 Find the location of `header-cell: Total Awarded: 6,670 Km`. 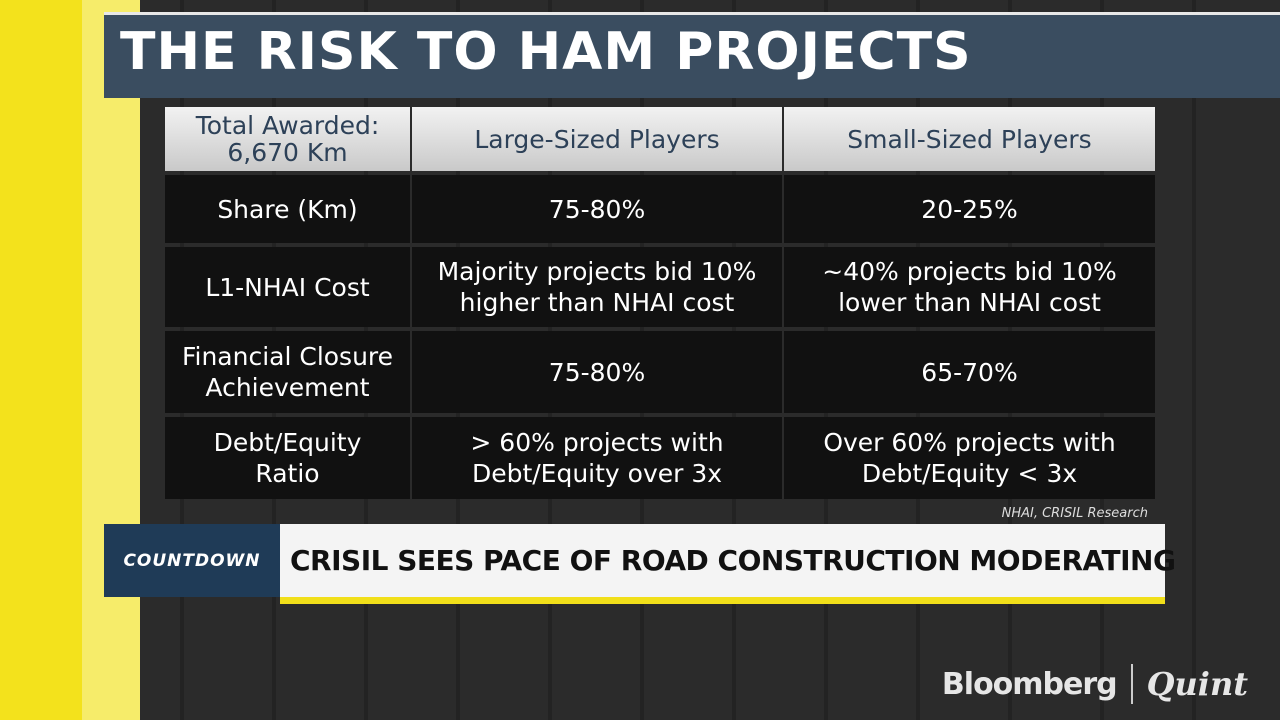

header-cell: Total Awarded: 6,670 Km is located at coordinates (287, 139).